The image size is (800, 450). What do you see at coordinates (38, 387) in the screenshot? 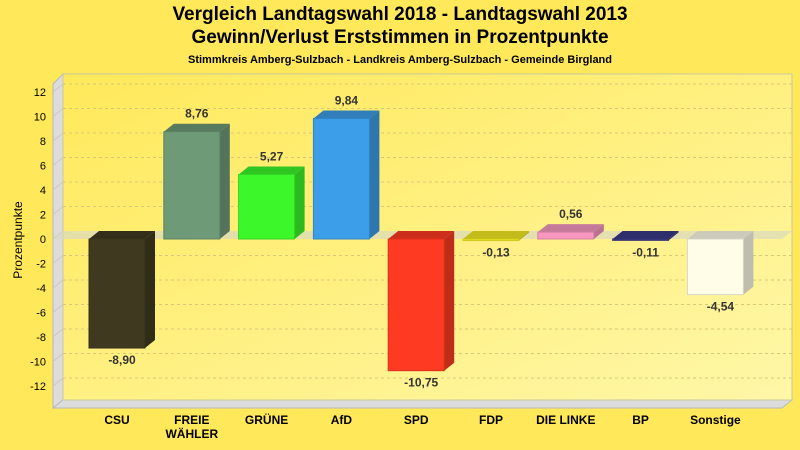
I see `y-tick-label: -12` at bounding box center [38, 387].